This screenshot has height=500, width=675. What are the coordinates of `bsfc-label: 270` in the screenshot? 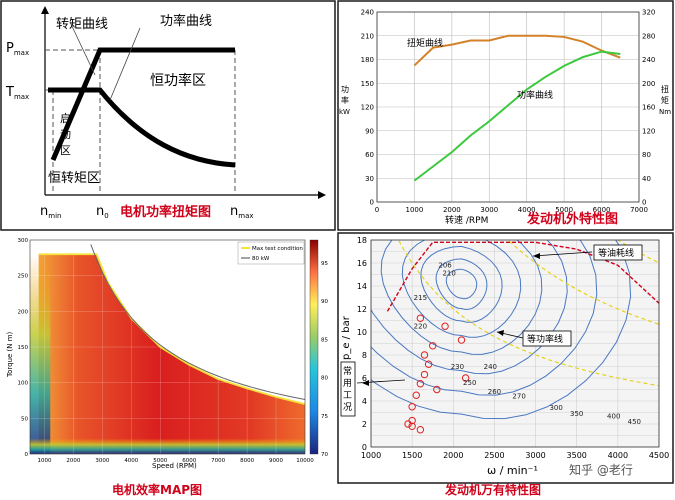 It's located at (518, 397).